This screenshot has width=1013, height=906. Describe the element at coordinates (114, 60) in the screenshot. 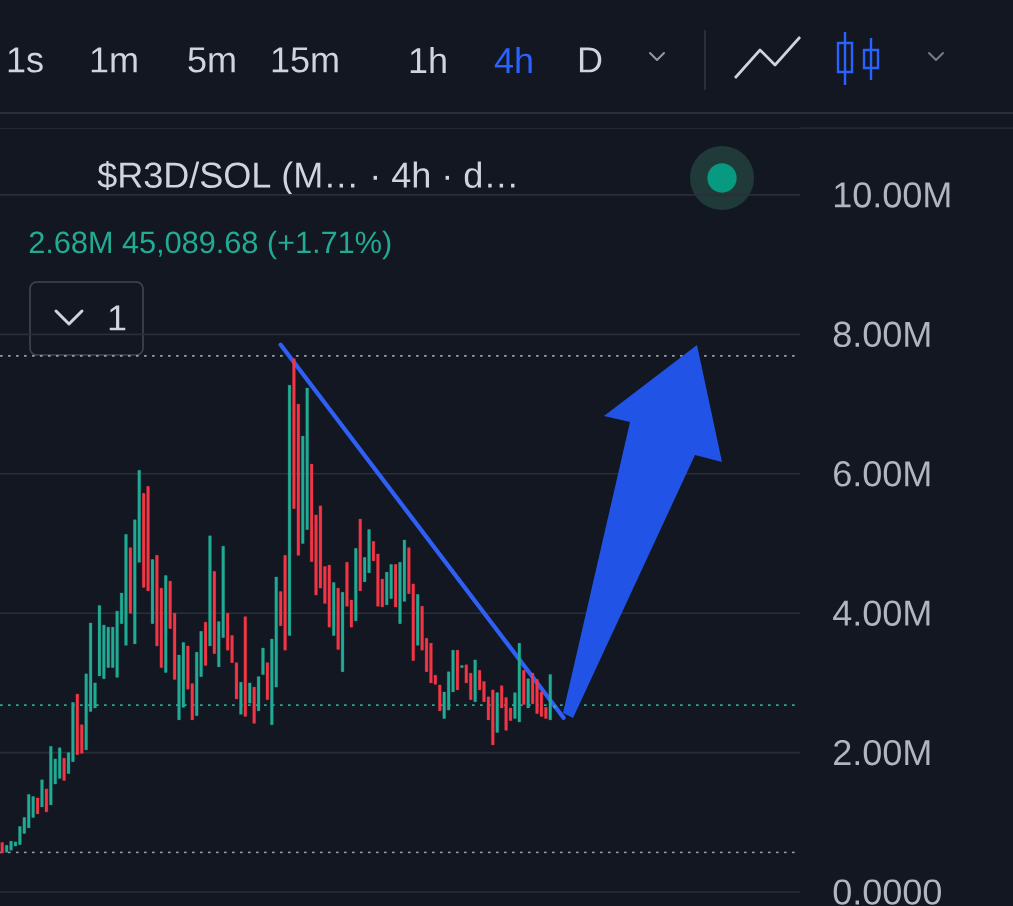

I see `text: 1m` at that location.